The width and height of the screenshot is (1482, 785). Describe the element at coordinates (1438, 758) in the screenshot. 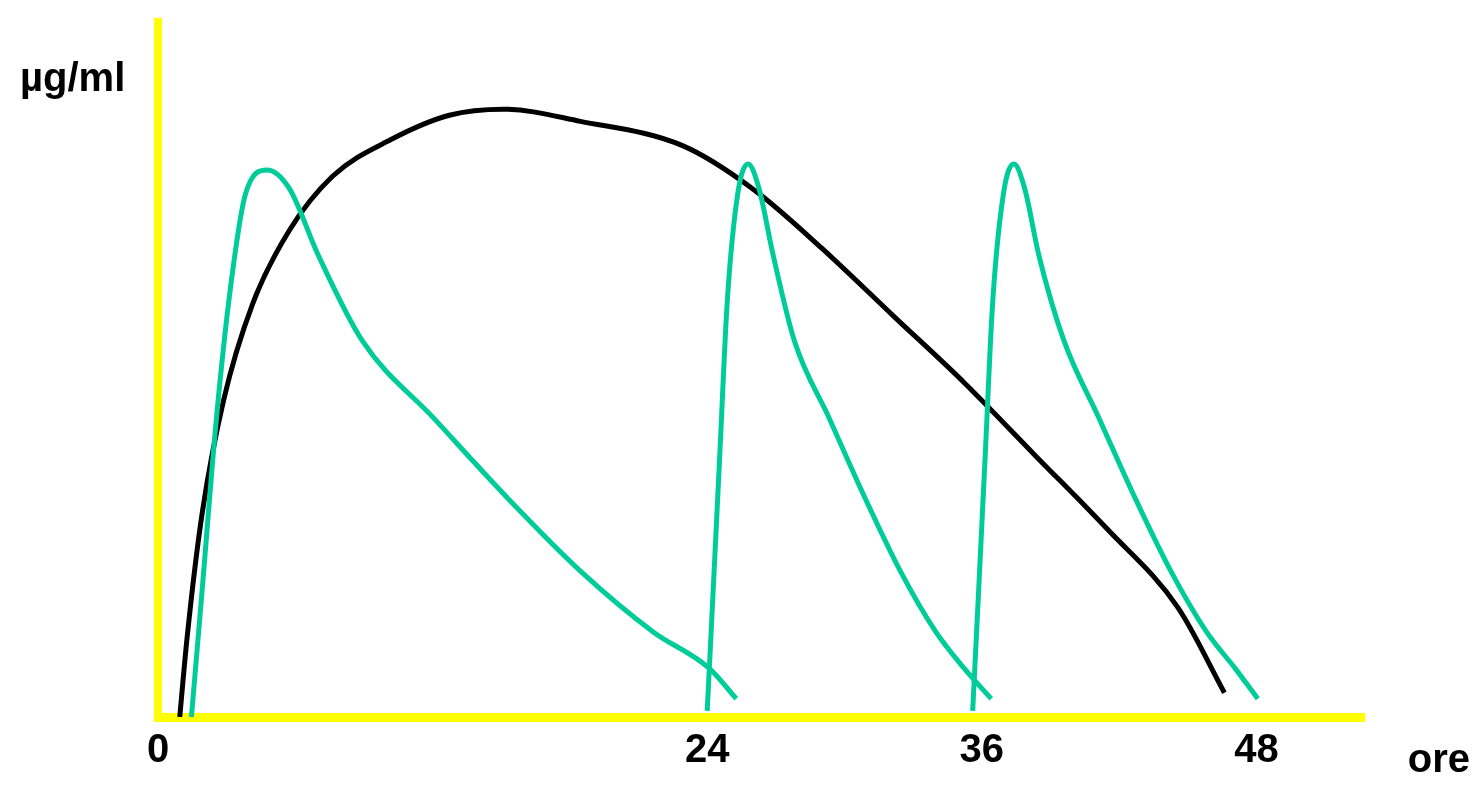

I see `x-axis-title: ore` at that location.